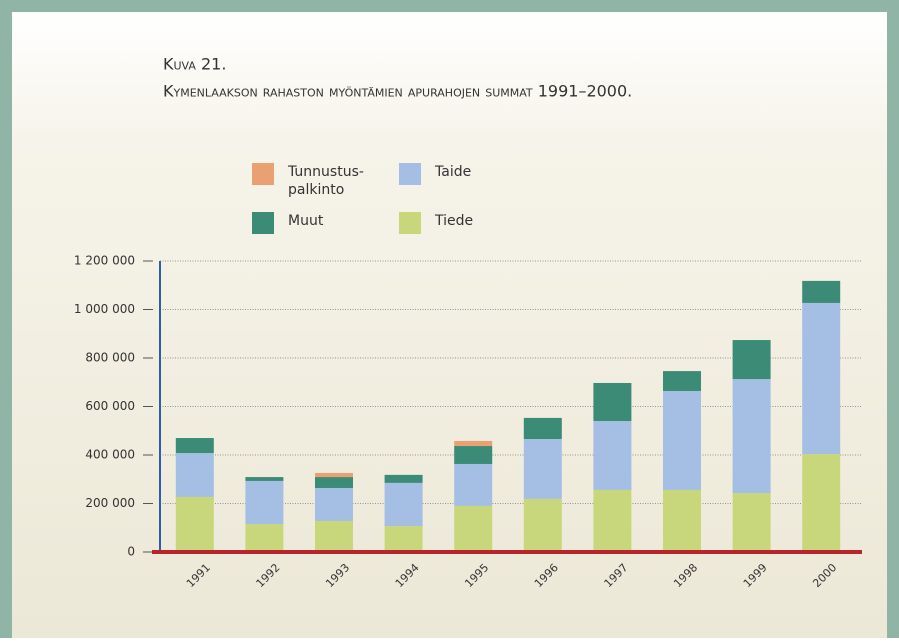 This screenshot has height=642, width=899. Describe the element at coordinates (194, 64) in the screenshot. I see `chart-title: Kuva 21.` at that location.